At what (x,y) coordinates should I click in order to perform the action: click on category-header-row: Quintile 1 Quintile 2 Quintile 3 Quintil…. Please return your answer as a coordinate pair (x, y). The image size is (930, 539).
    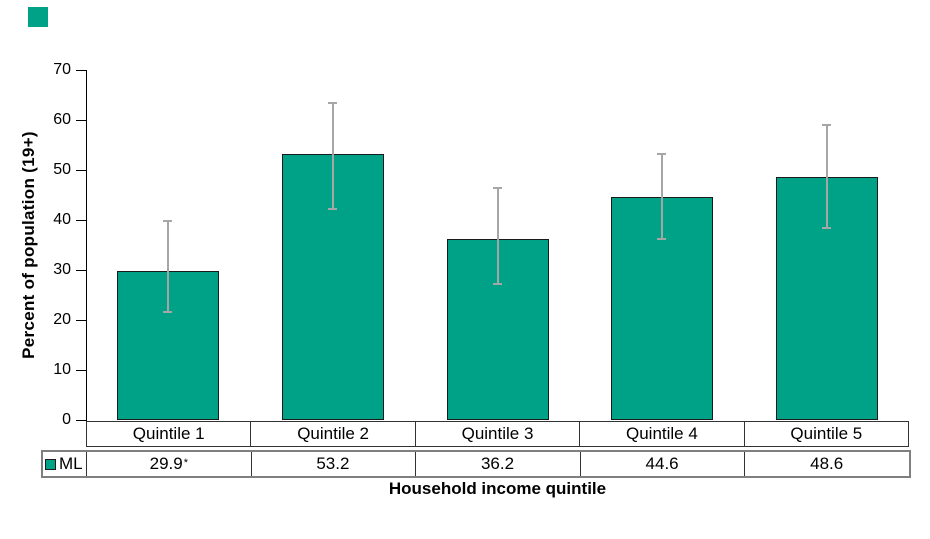
    Looking at the image, I should click on (497, 434).